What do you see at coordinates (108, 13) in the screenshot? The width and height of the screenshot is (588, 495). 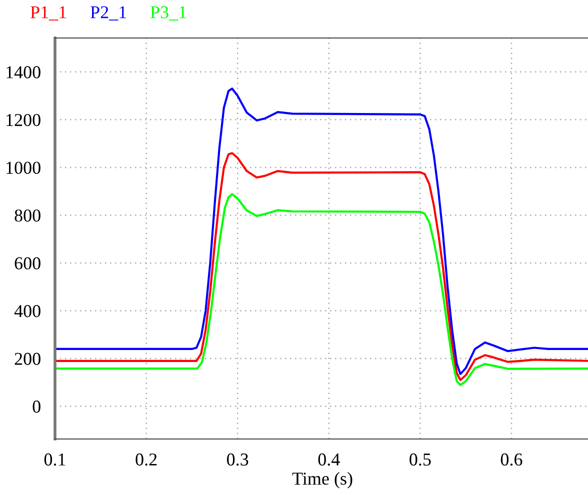 I see `text: P2_1` at bounding box center [108, 13].